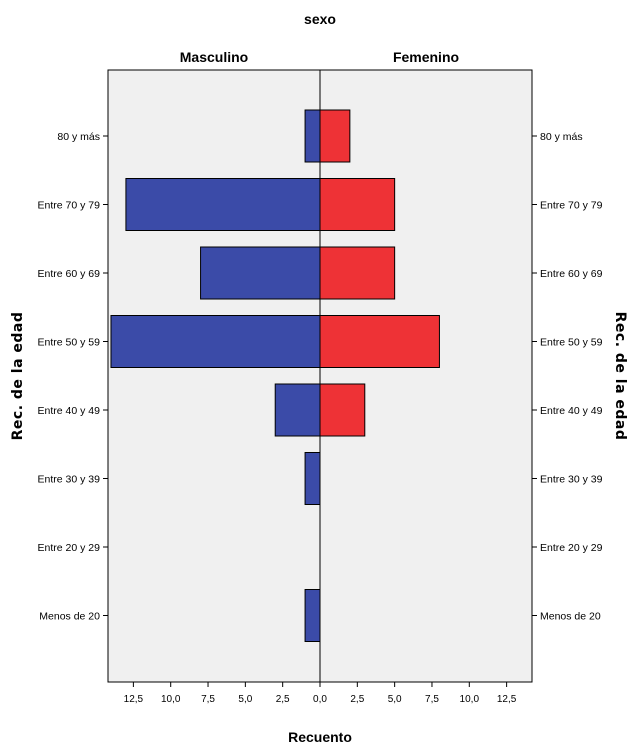  What do you see at coordinates (320, 699) in the screenshot?
I see `x-tick-label: 0,0` at bounding box center [320, 699].